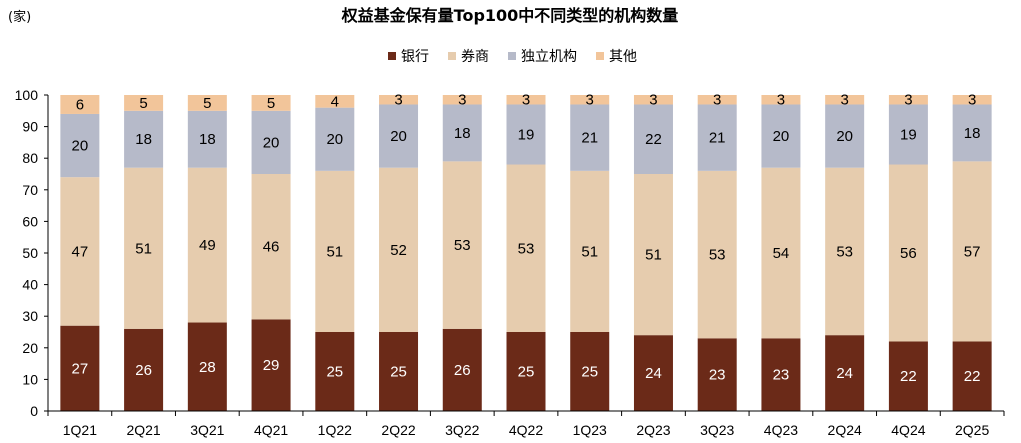 The width and height of the screenshot is (1021, 443). Describe the element at coordinates (30, 379) in the screenshot. I see `y-tick-label: 10` at that location.